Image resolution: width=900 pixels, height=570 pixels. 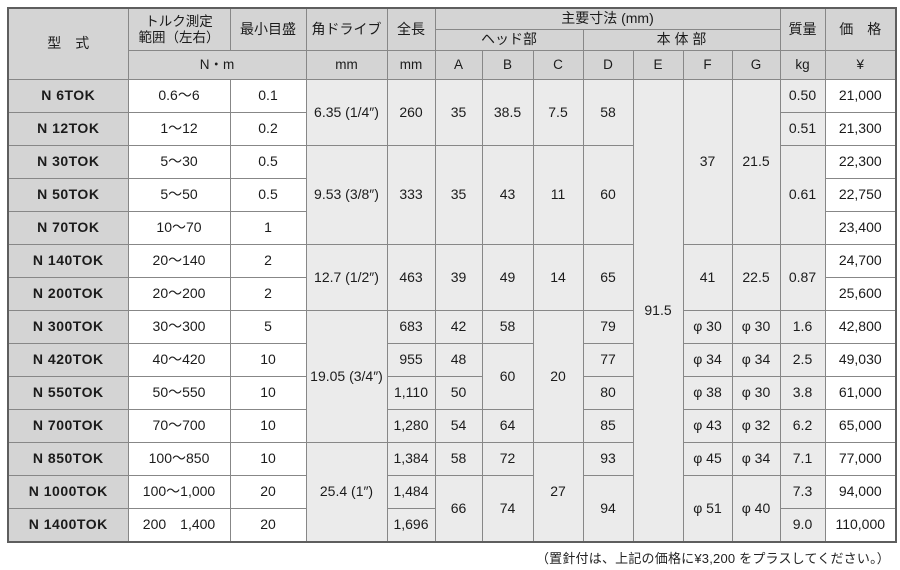 I want to click on cell-range: 70～700, so click(x=179, y=426).